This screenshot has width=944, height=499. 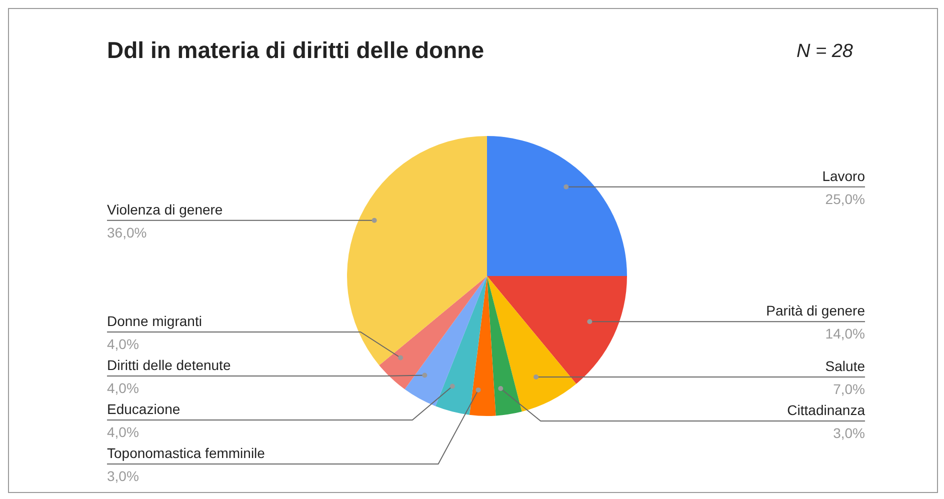 I want to click on text: N = 28, so click(x=824, y=52).